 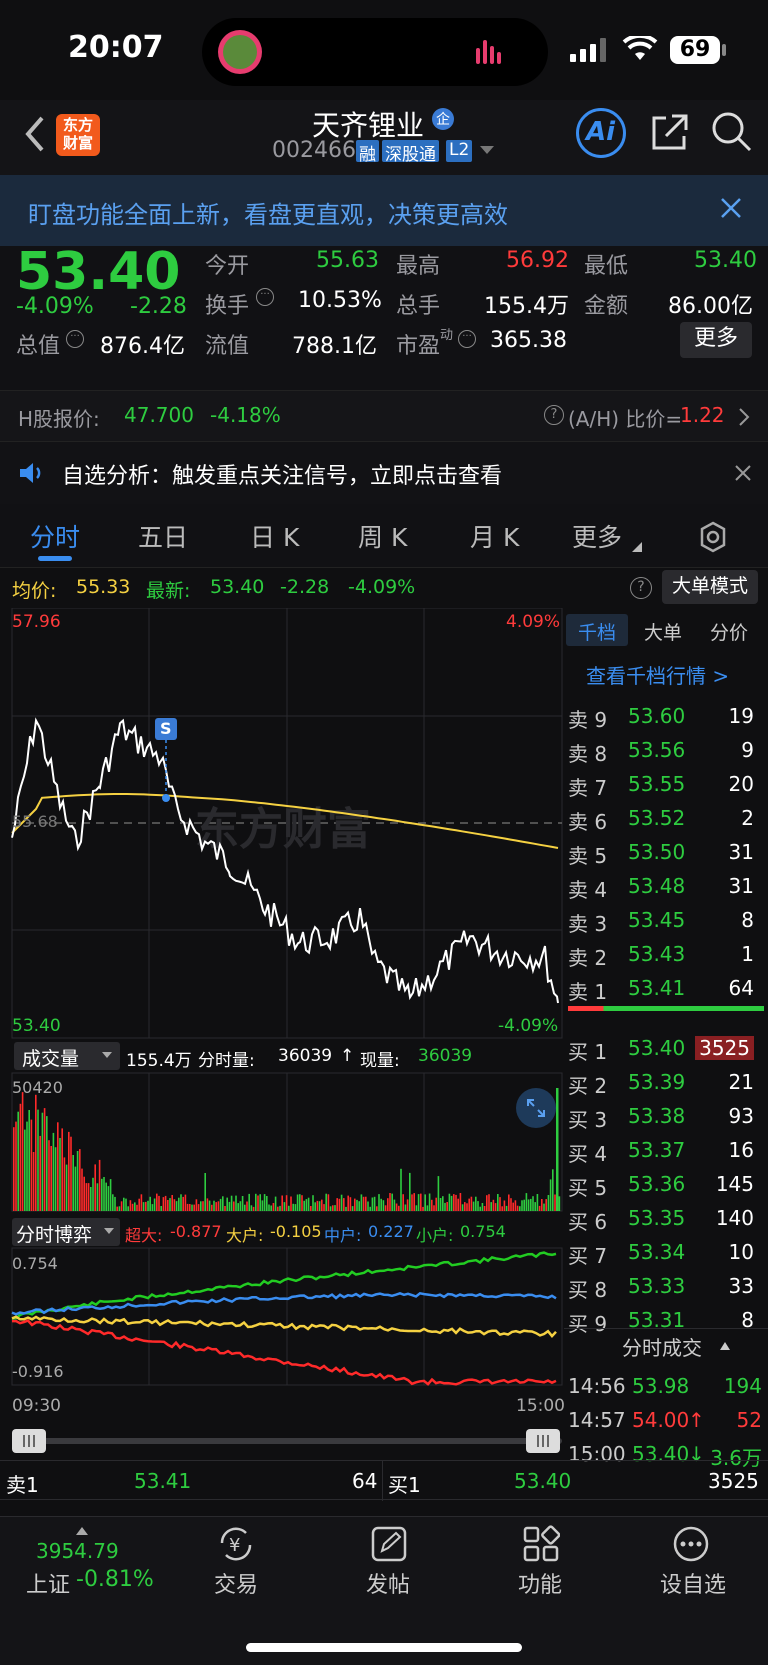 What do you see at coordinates (488, 52) in the screenshot?
I see `audio-bars-icon` at bounding box center [488, 52].